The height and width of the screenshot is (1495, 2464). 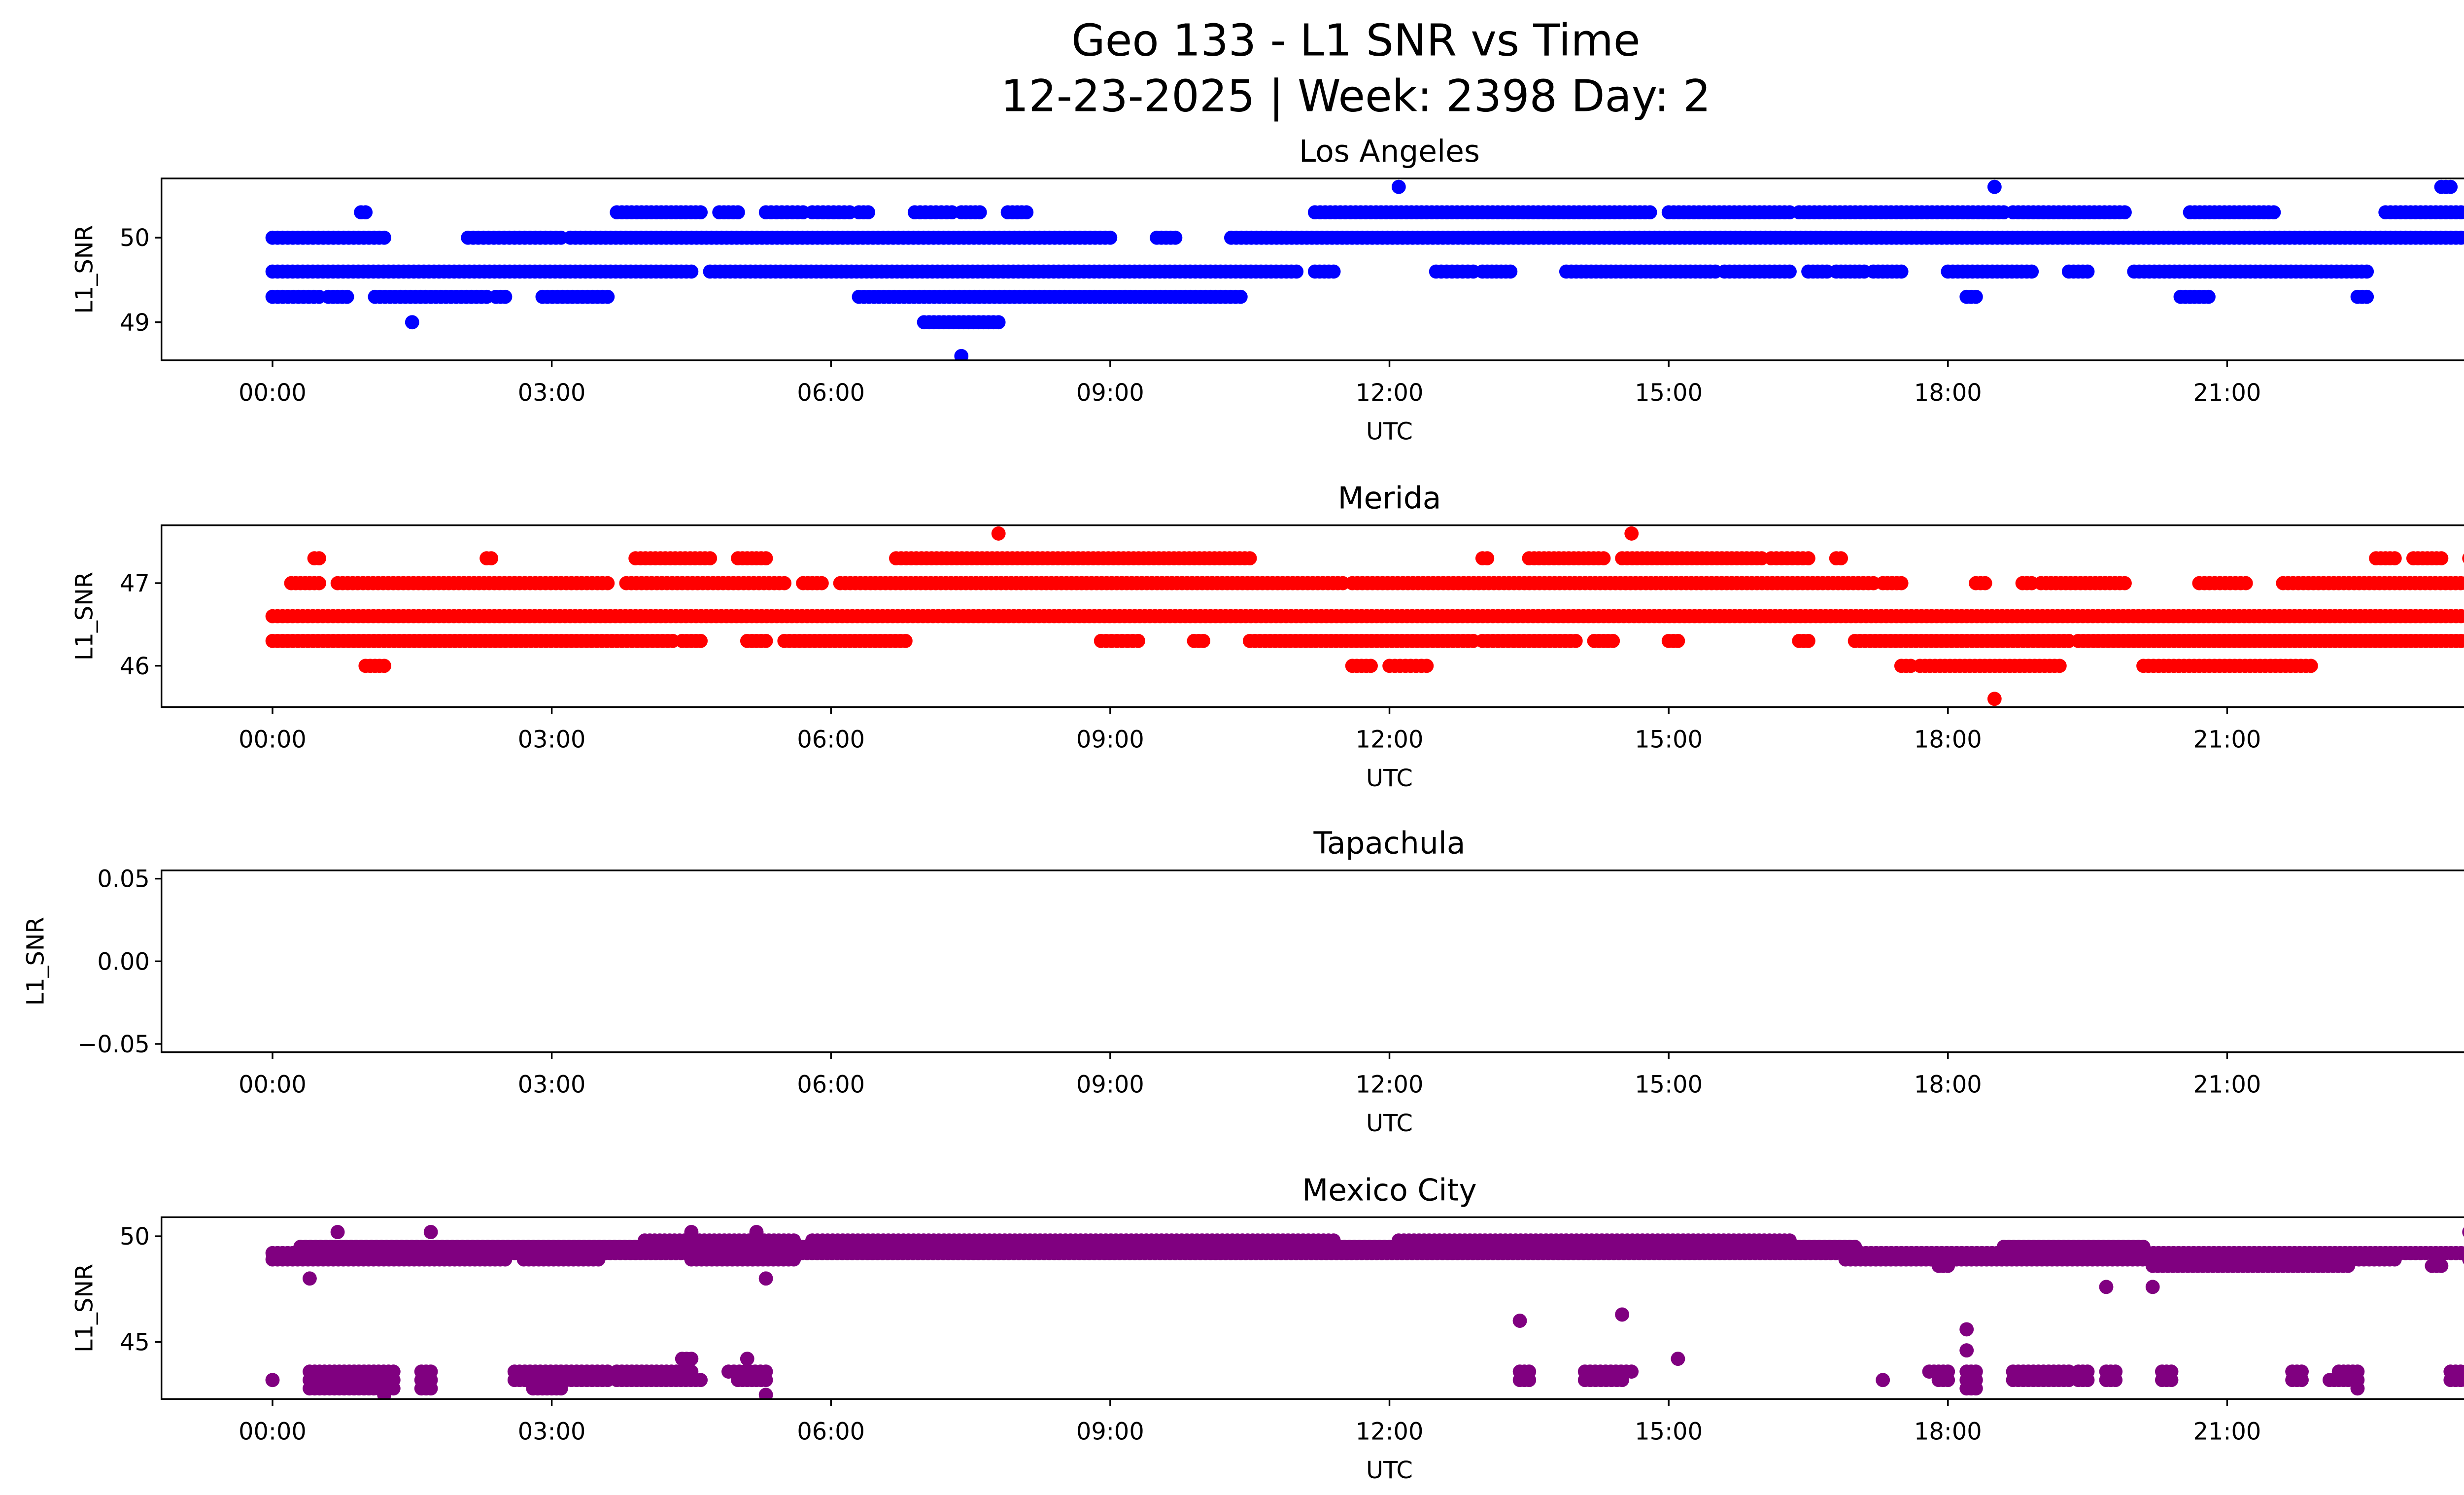 I want to click on y-axis-label: L1_SNR, so click(x=36, y=961).